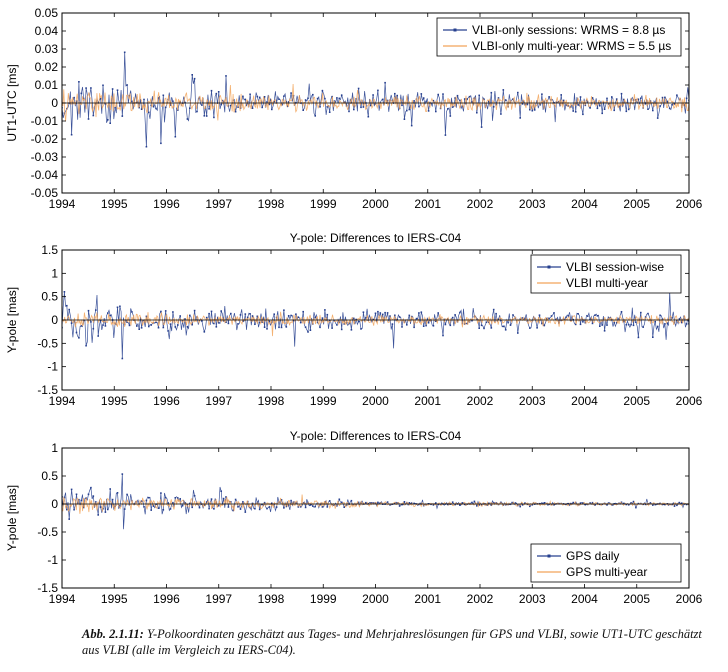  Describe the element at coordinates (532, 204) in the screenshot. I see `x-tick-label: 2003` at that location.